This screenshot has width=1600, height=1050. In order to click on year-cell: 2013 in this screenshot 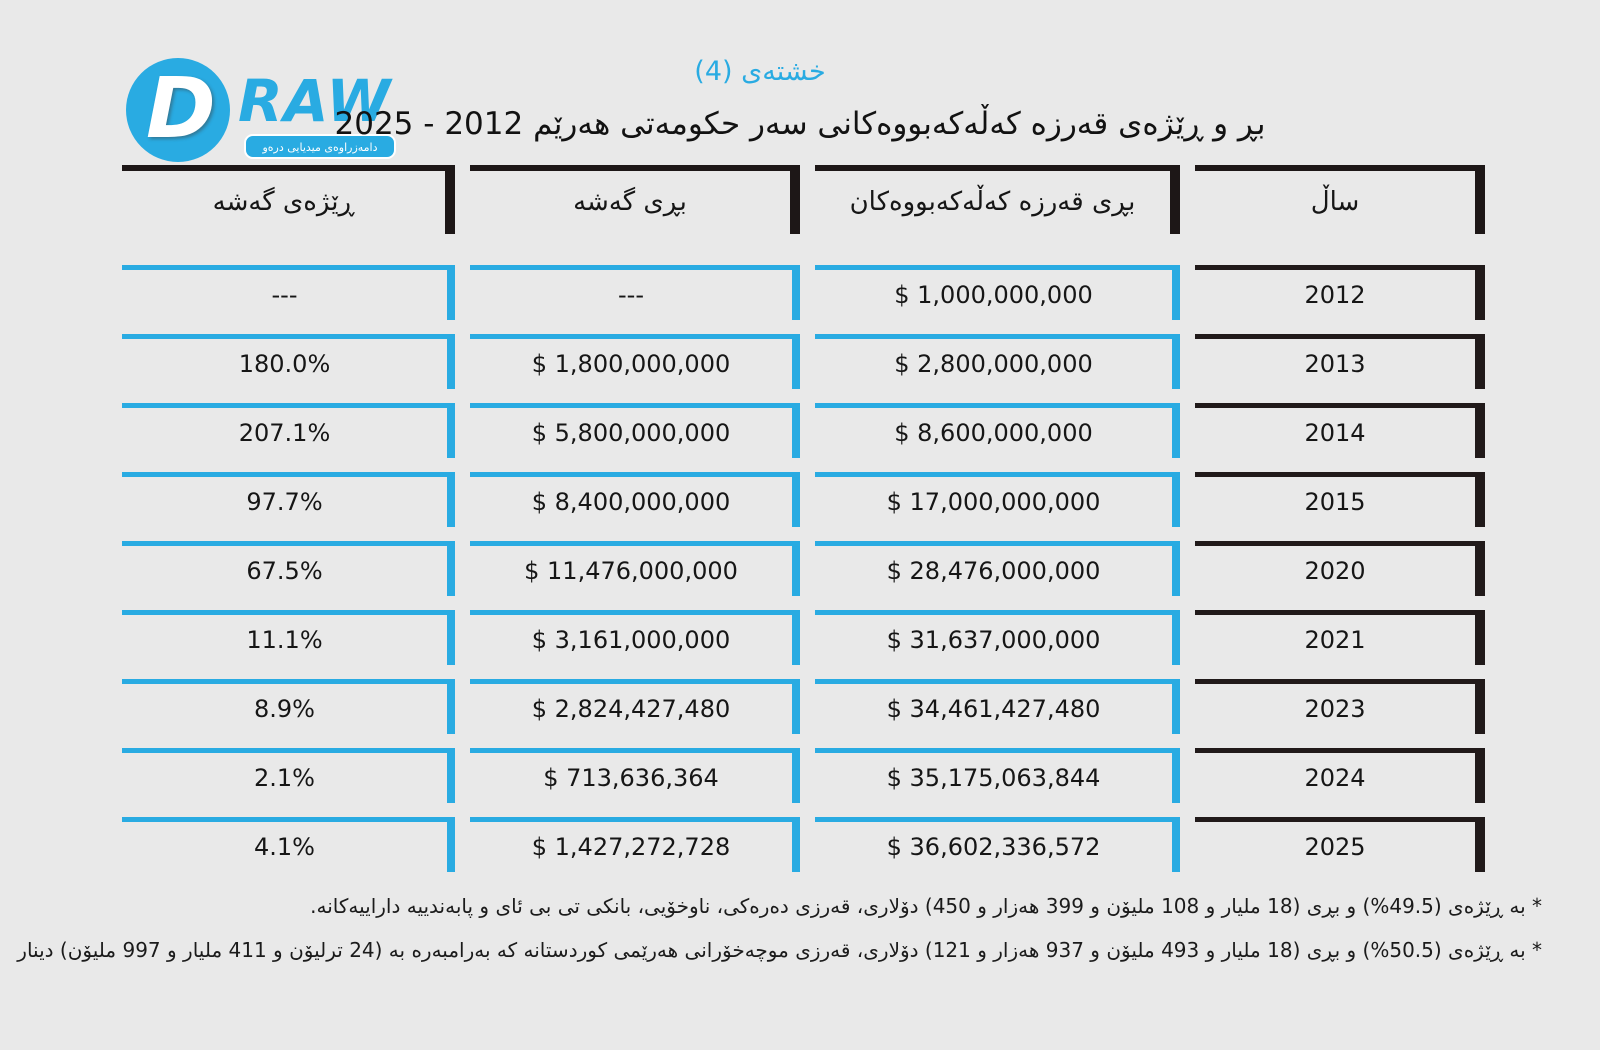, I will do `click(1340, 361)`.